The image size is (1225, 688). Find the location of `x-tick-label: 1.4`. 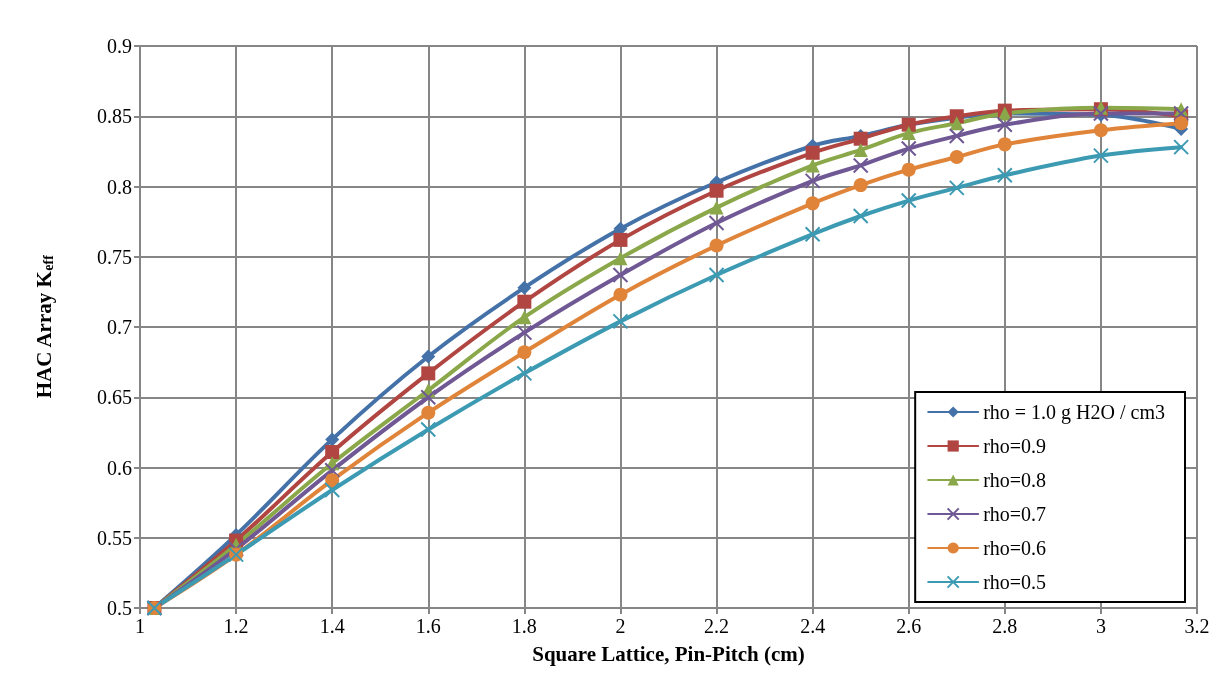

x-tick-label: 1.4 is located at coordinates (332, 626).